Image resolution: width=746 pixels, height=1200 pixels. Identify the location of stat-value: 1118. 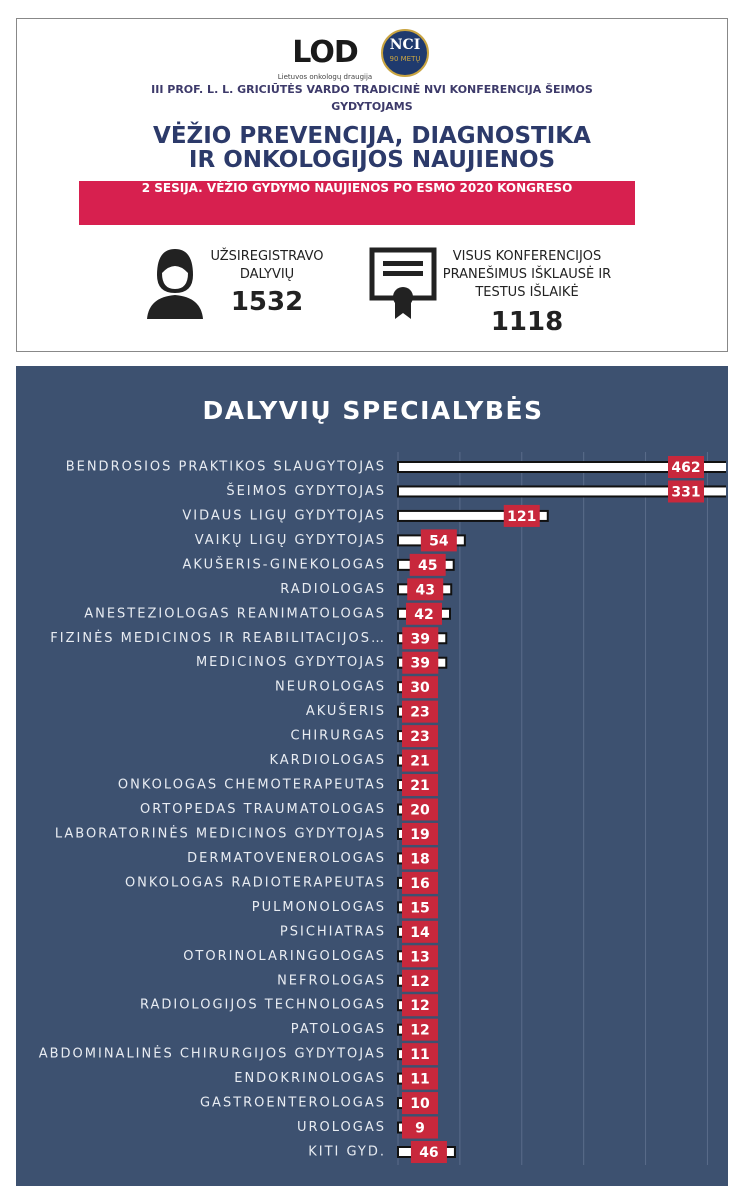
(527, 322).